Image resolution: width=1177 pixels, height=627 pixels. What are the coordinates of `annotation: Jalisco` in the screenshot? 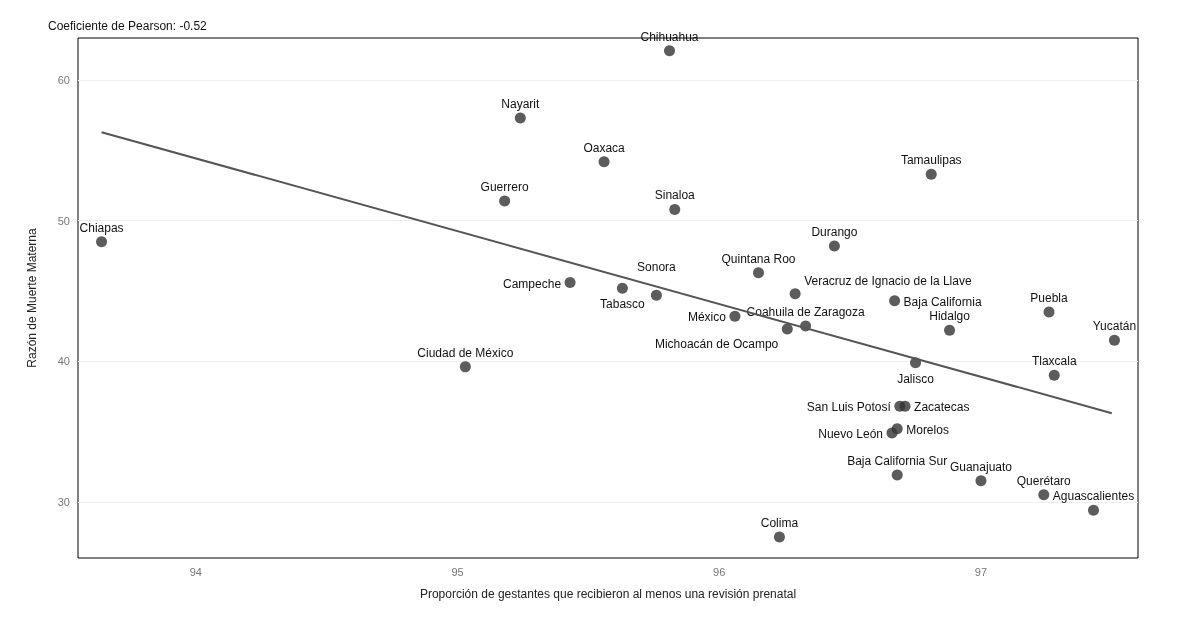 It's located at (916, 378).